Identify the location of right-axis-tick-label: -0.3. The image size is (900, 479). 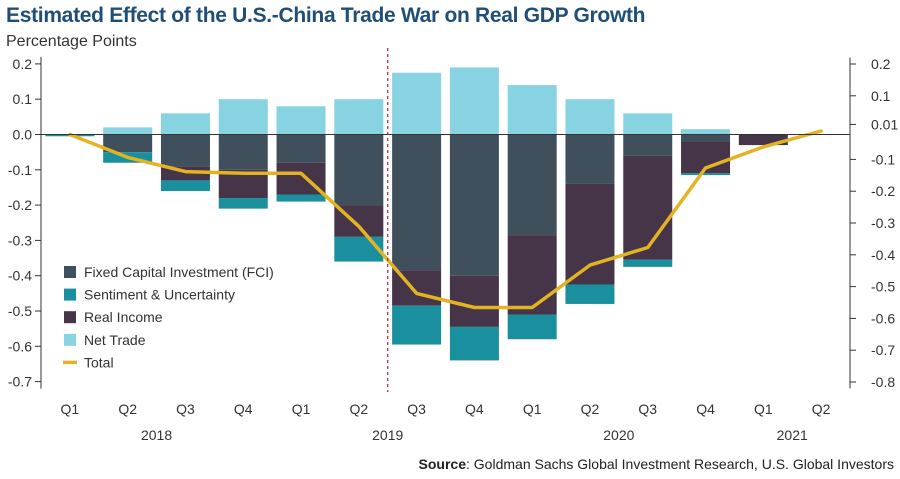
(883, 223).